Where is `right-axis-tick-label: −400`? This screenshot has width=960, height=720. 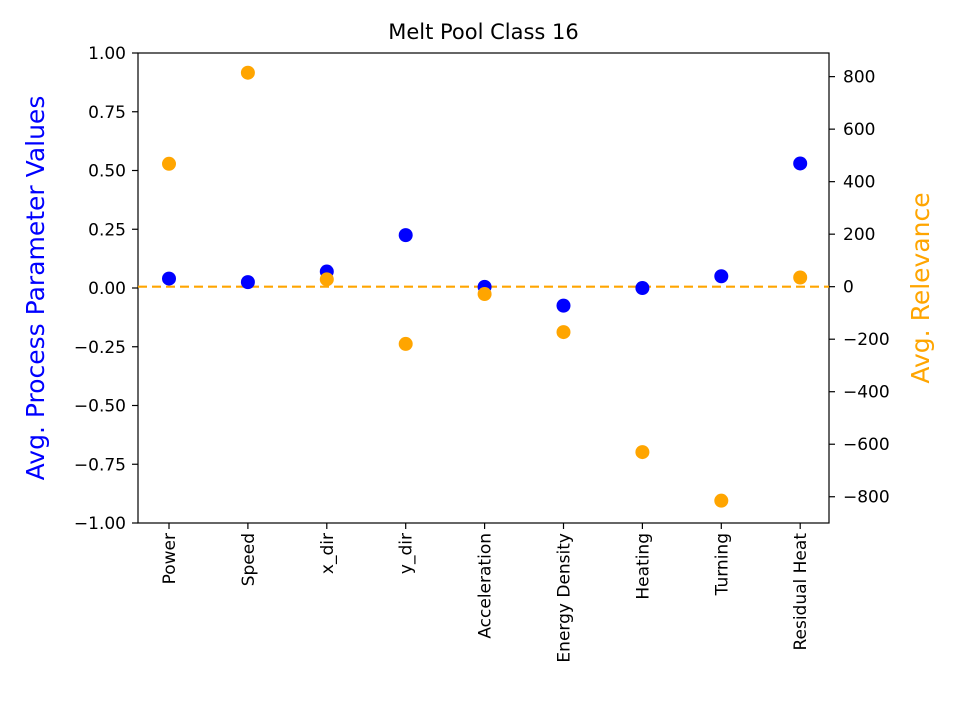 right-axis-tick-label: −400 is located at coordinates (866, 393).